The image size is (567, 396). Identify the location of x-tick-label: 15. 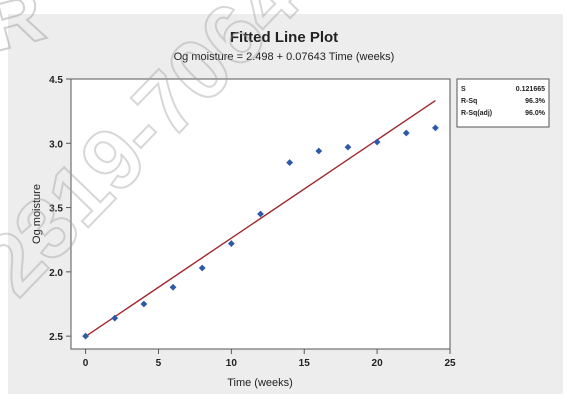
(305, 363).